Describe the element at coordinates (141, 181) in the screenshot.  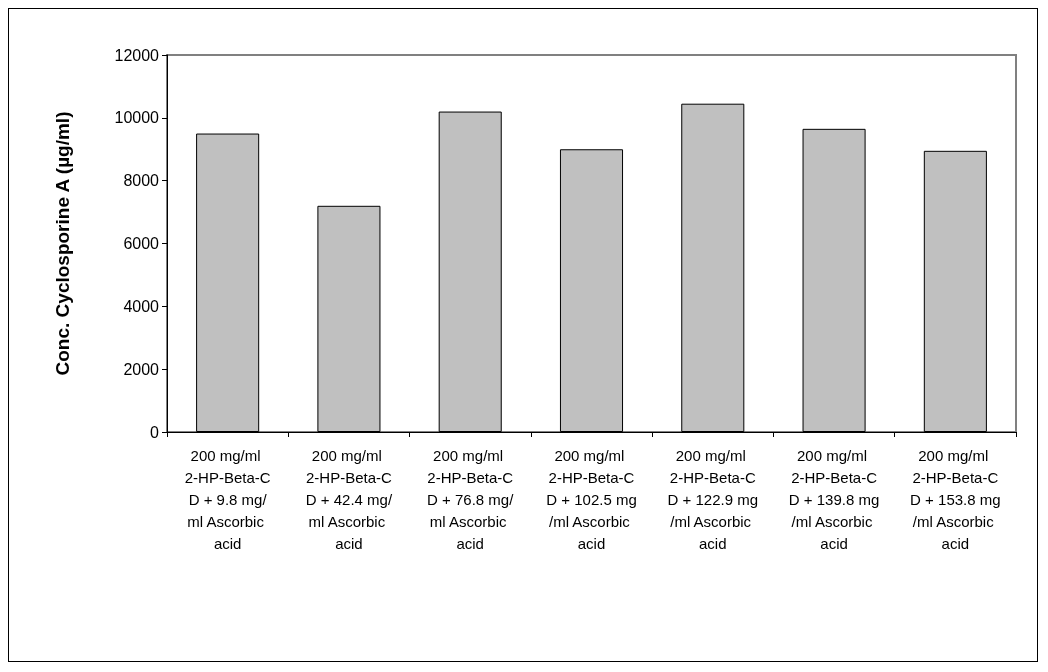
I see `y-tick-label: 8000` at that location.